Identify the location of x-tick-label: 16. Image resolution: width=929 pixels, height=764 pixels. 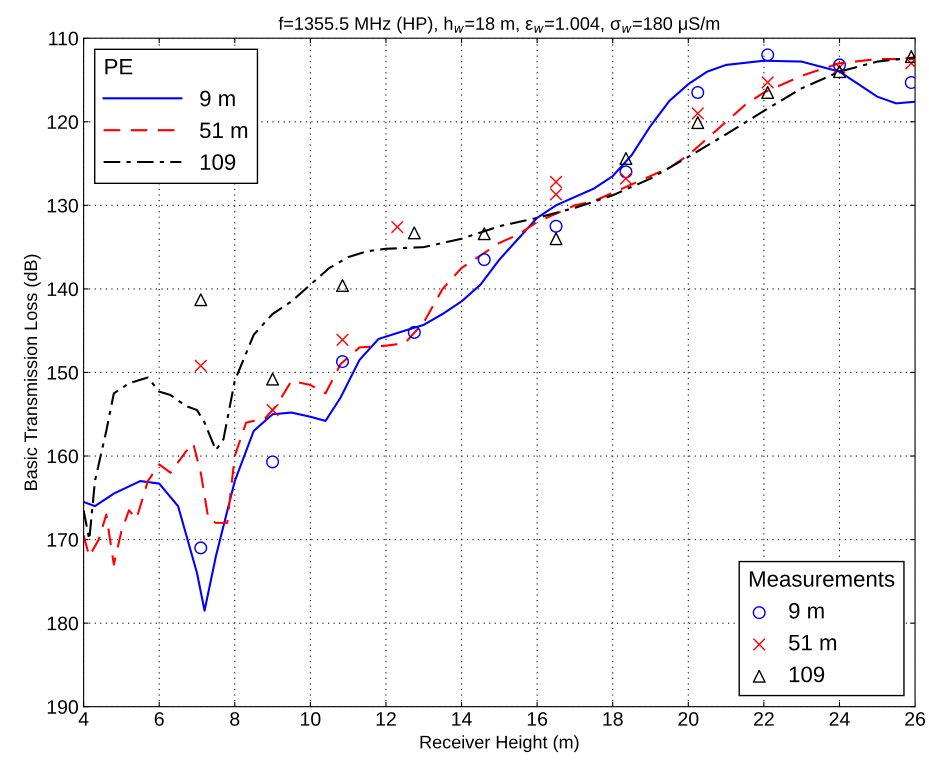
(538, 719).